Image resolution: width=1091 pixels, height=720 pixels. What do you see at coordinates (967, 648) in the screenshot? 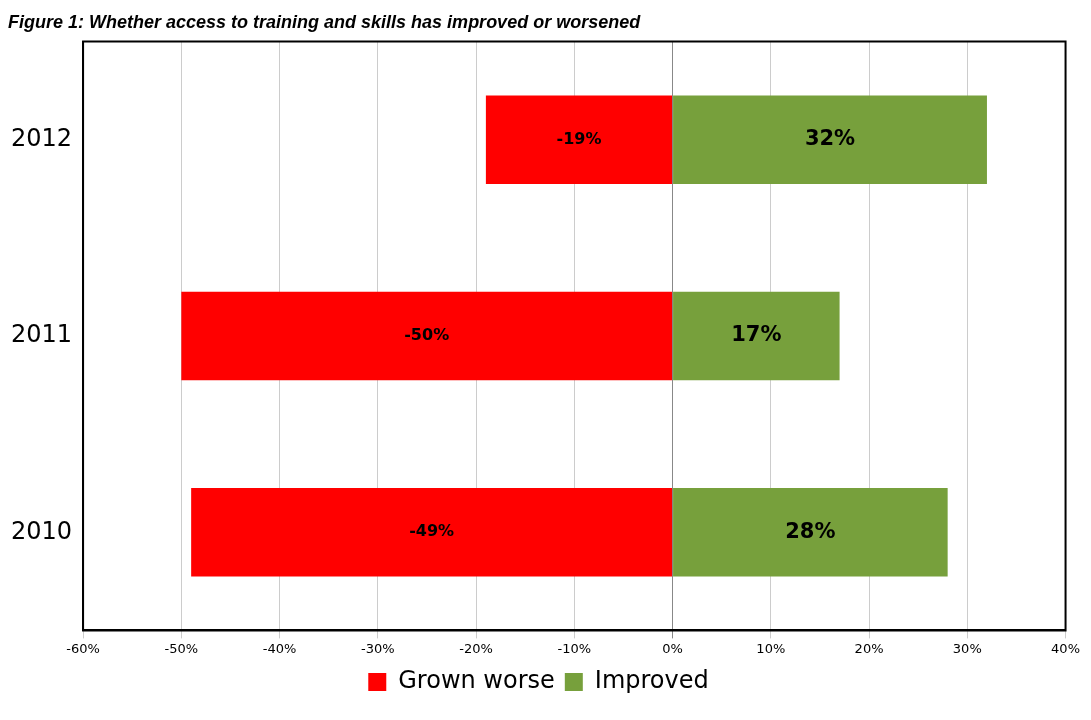
I see `x-tick-label: 30%` at bounding box center [967, 648].